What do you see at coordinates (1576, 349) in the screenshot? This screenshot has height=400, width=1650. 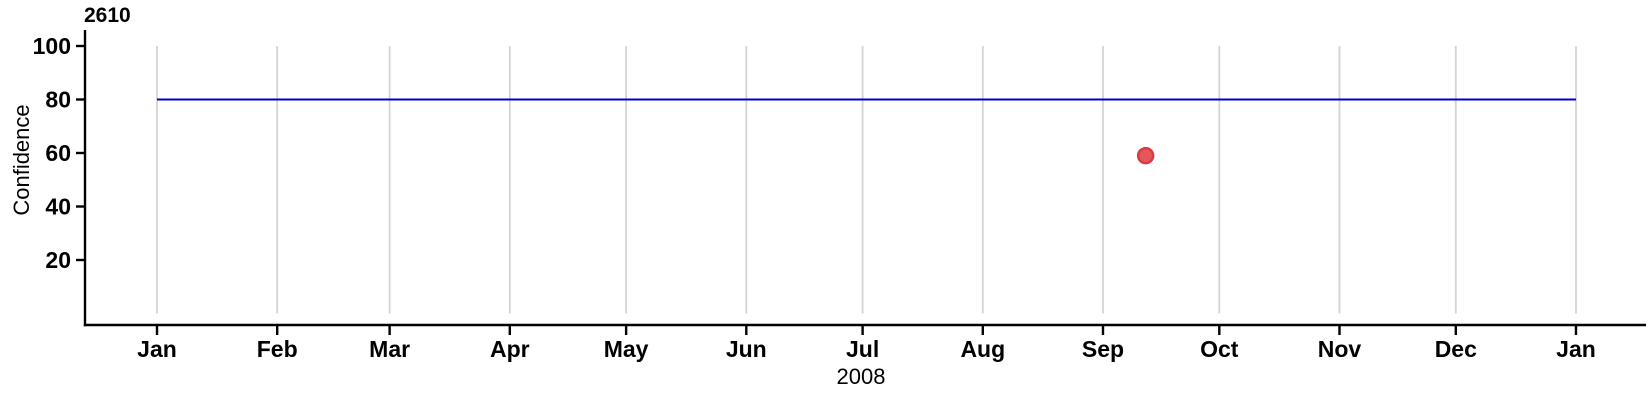 I see `x-tick-label-jan-12: Jan` at bounding box center [1576, 349].